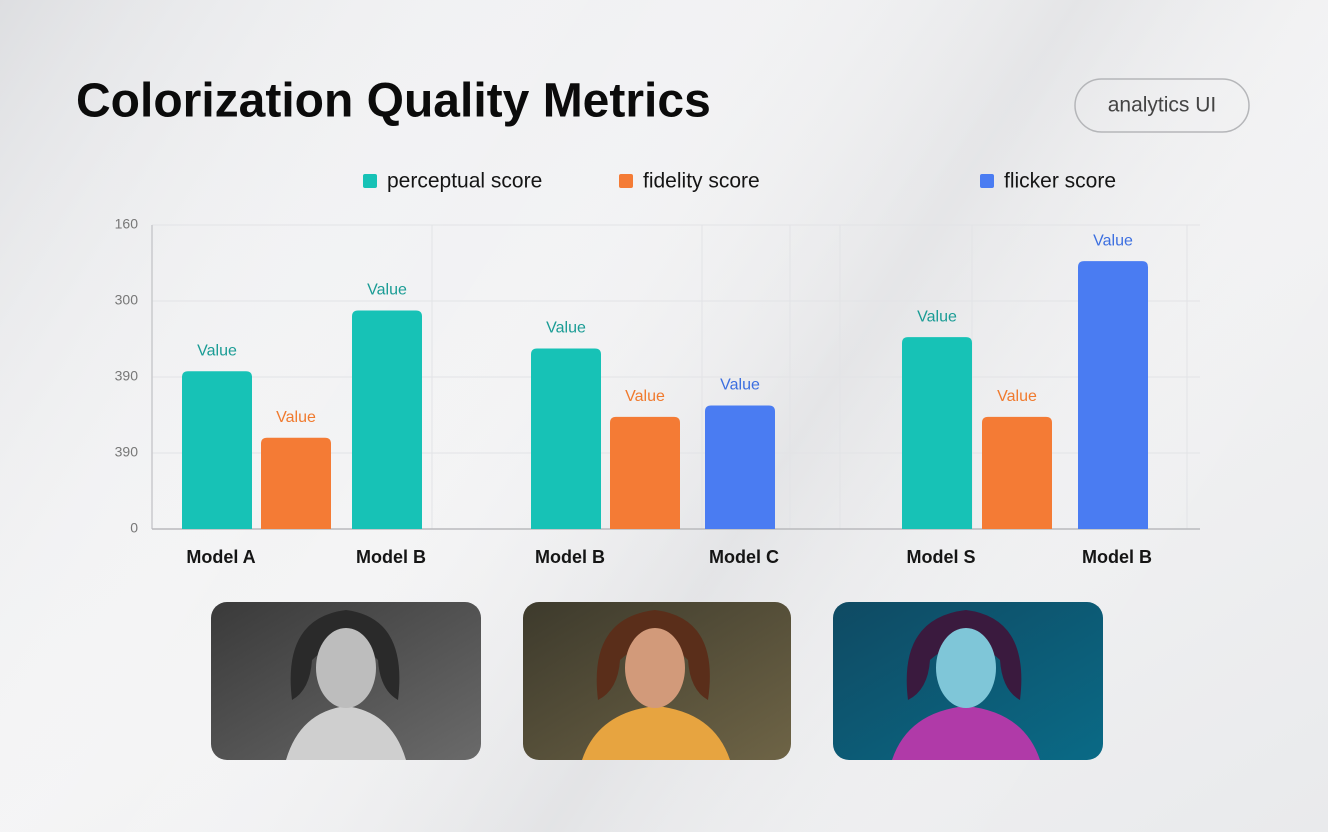  Describe the element at coordinates (127, 224) in the screenshot. I see `y-tick-label: 160` at that location.